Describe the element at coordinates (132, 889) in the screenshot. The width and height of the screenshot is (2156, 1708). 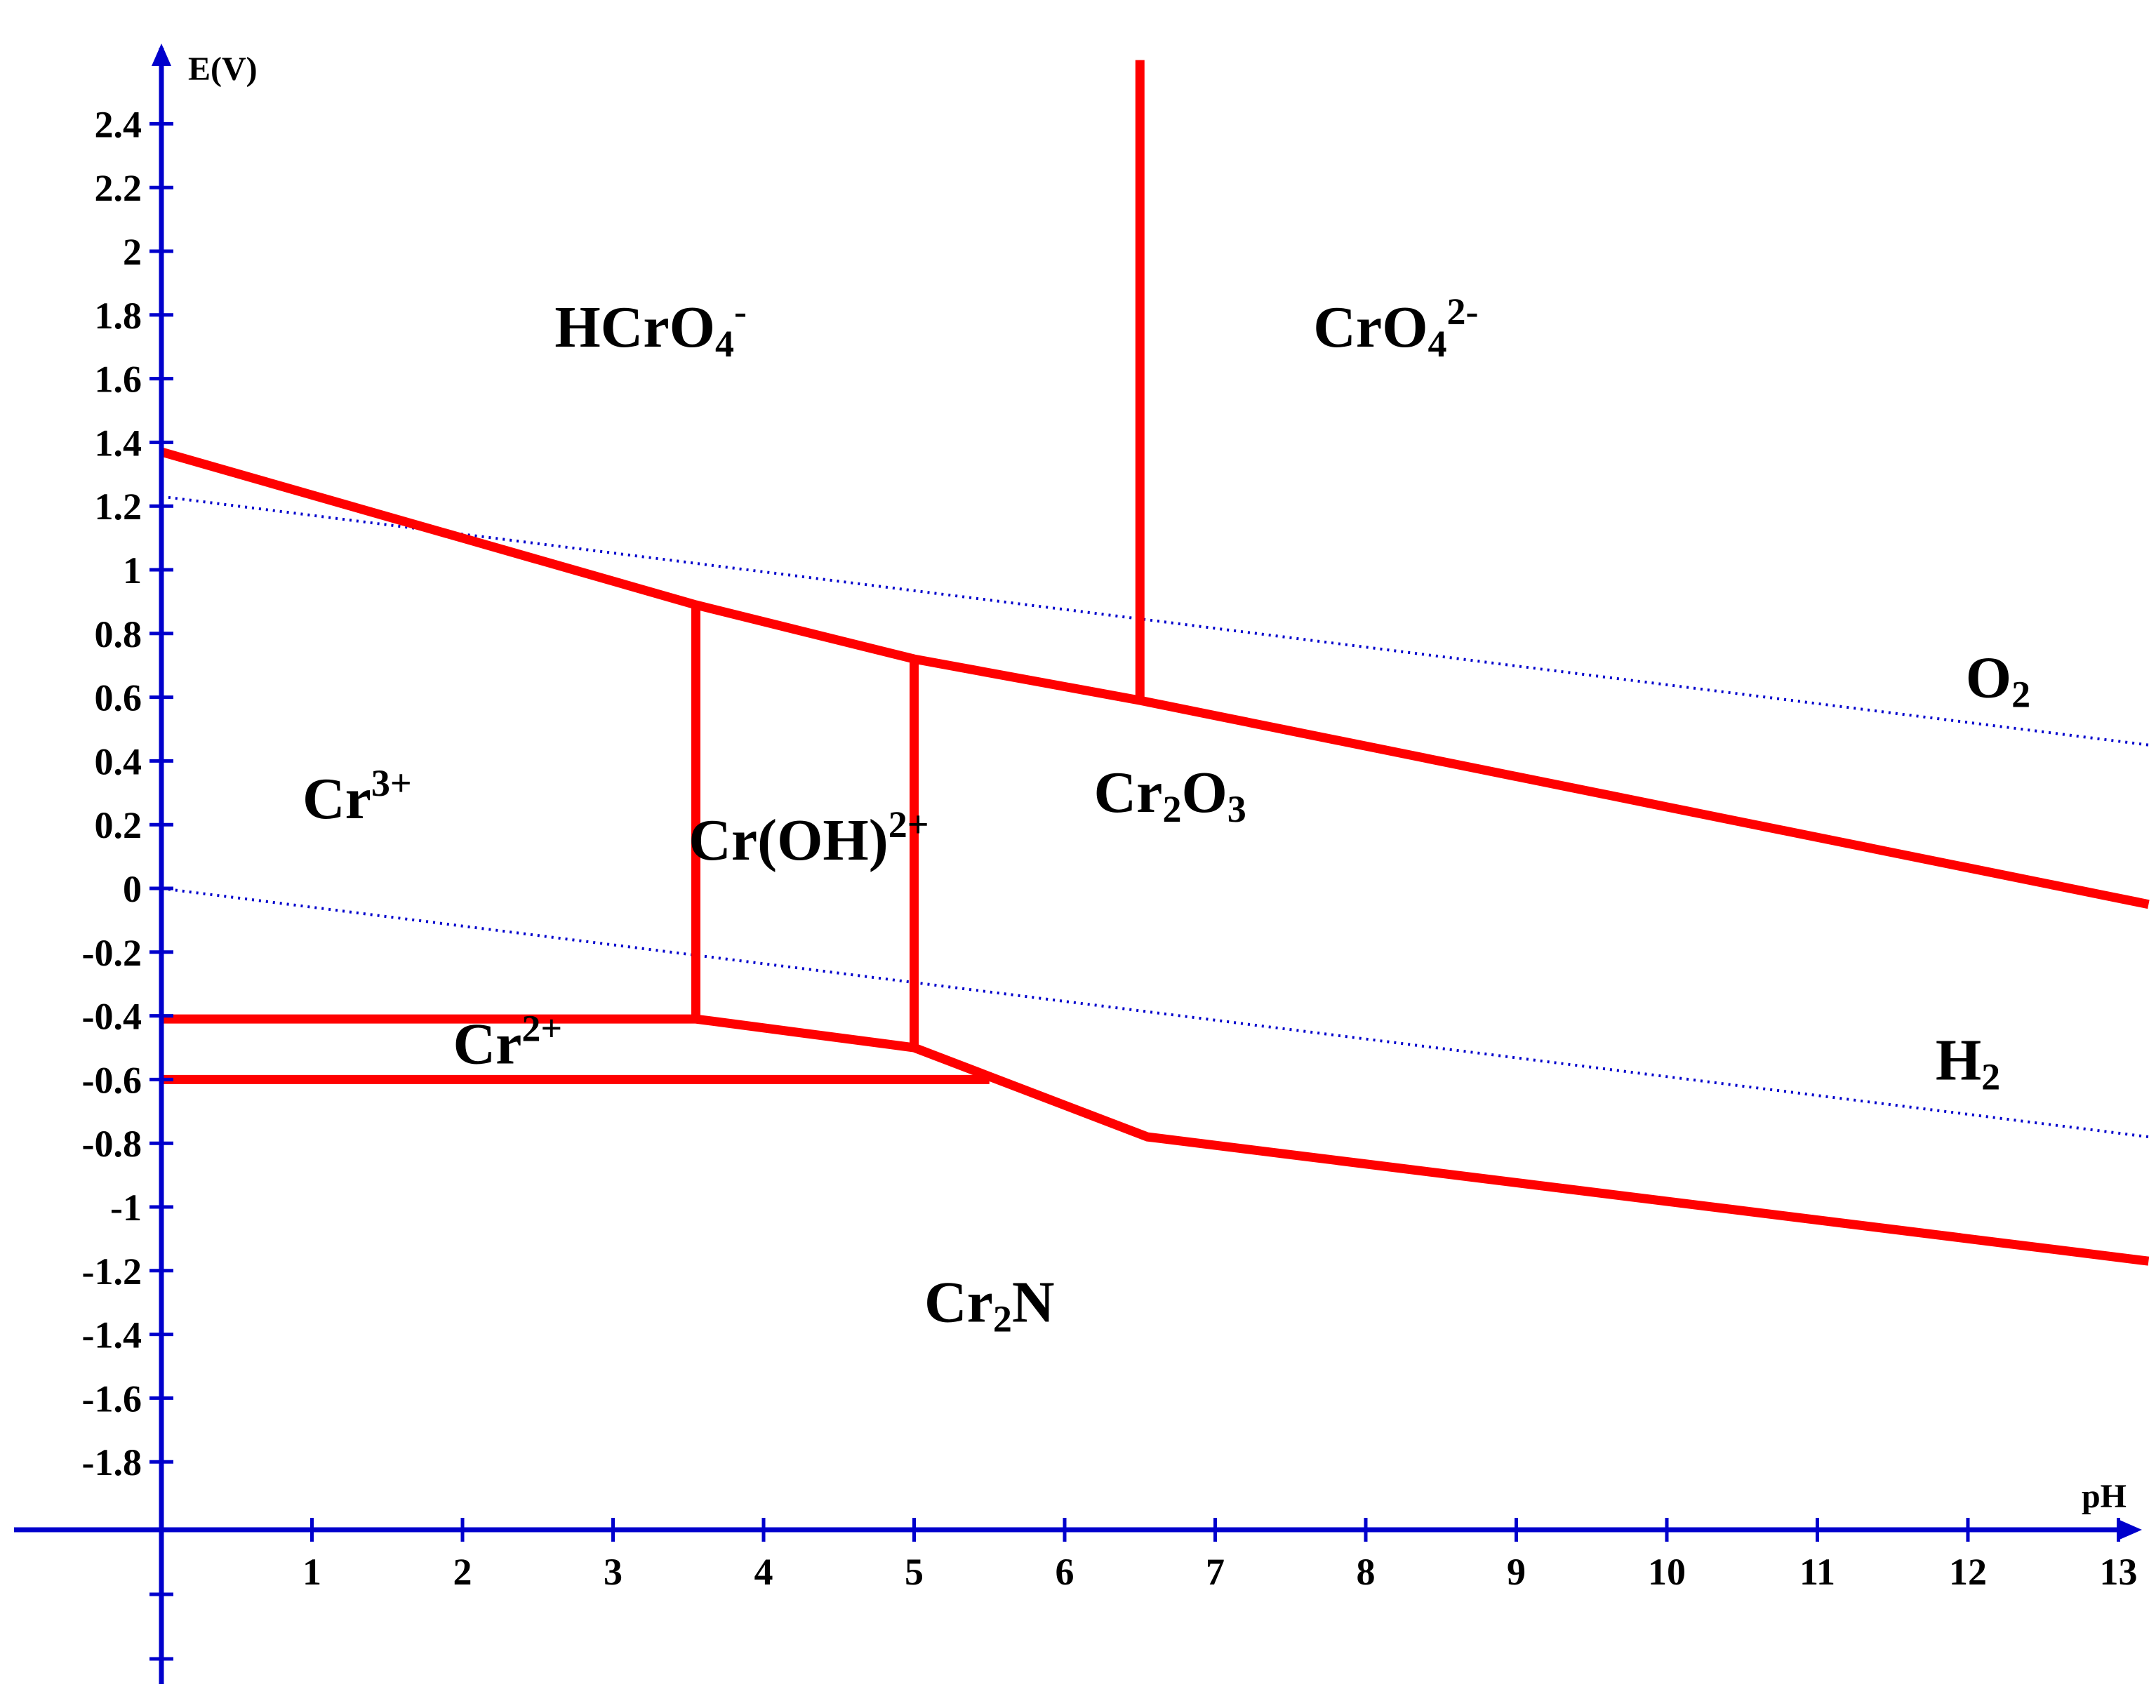
I see `y-tick-label: 0` at that location.